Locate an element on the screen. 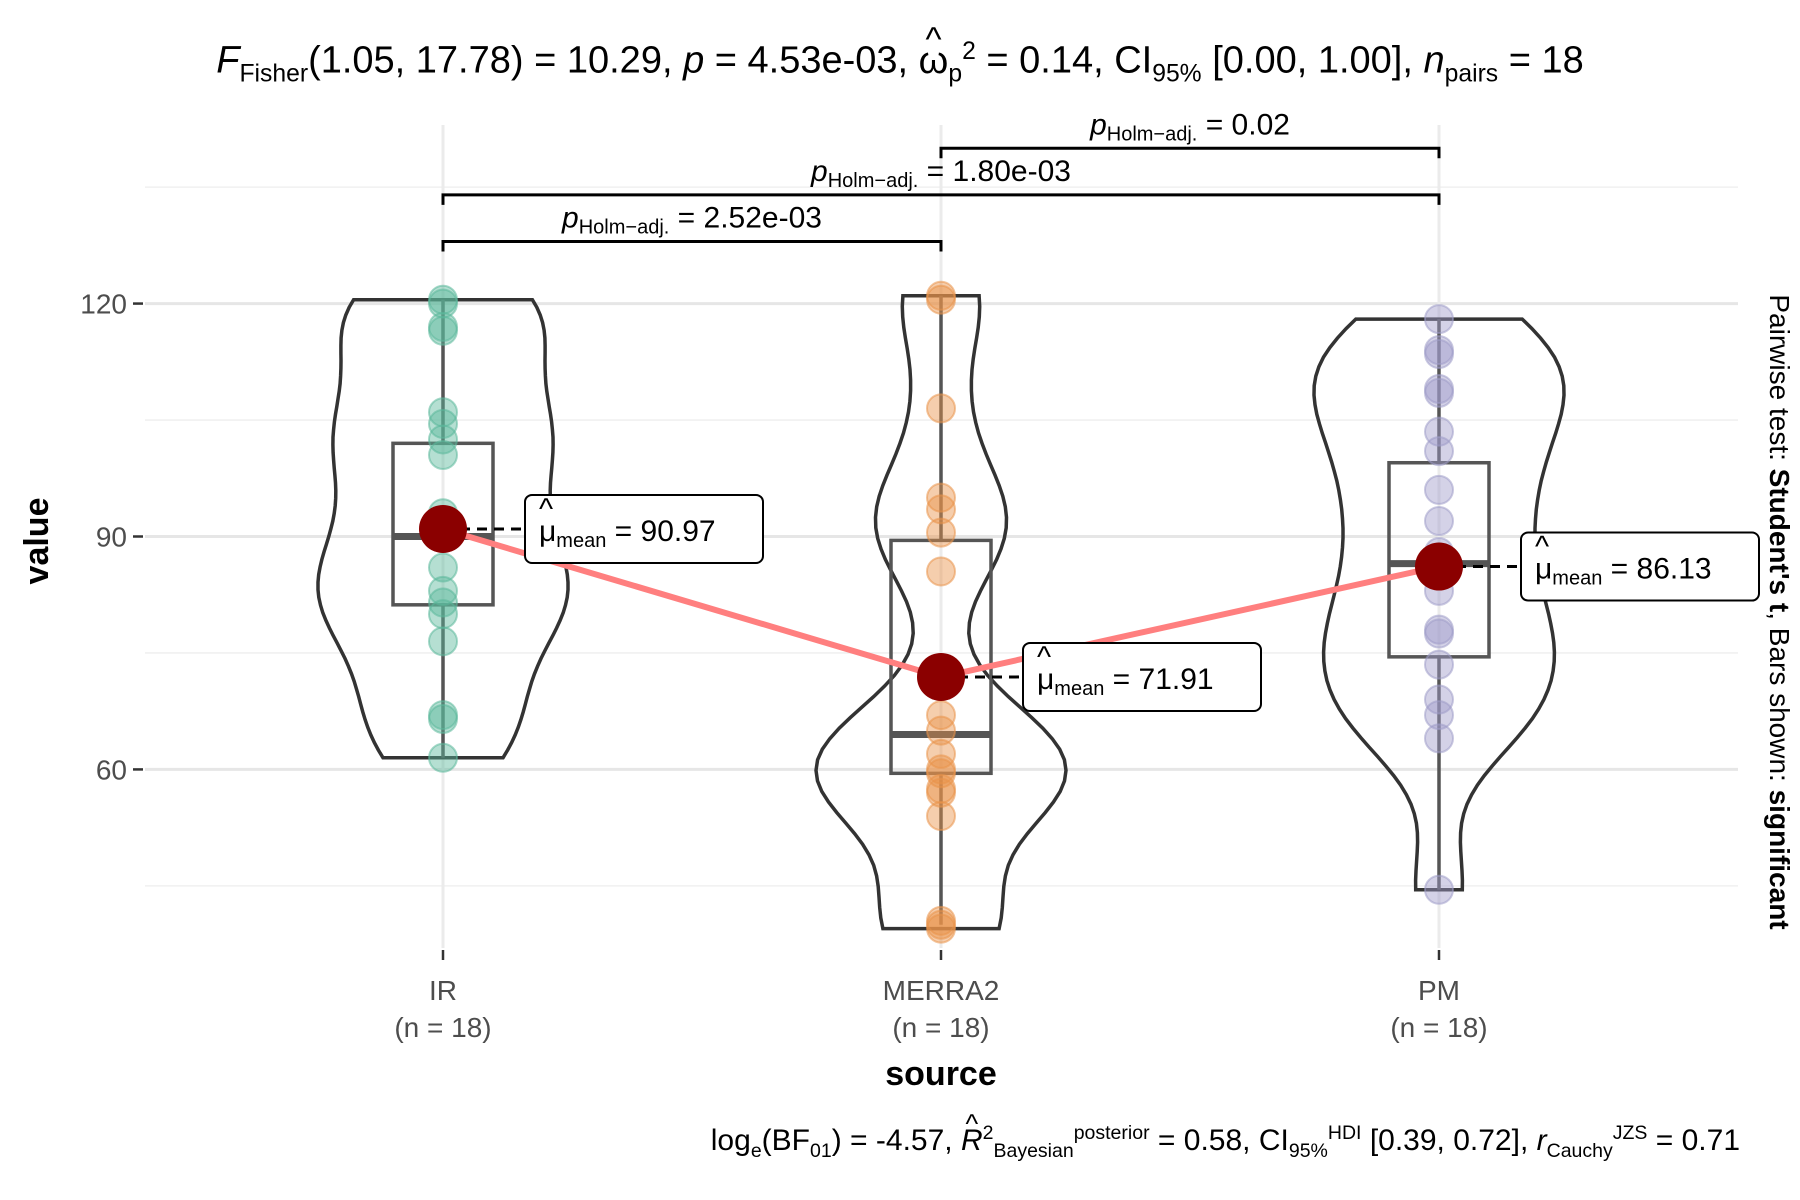  x-axis-title: source is located at coordinates (941, 1074).